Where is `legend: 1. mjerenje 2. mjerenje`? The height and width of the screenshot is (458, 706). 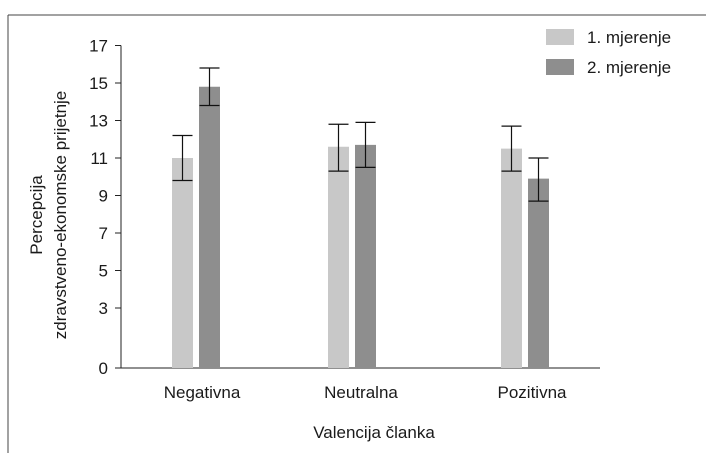
legend: 1. mjerenje 2. mjerenje is located at coordinates (608, 52).